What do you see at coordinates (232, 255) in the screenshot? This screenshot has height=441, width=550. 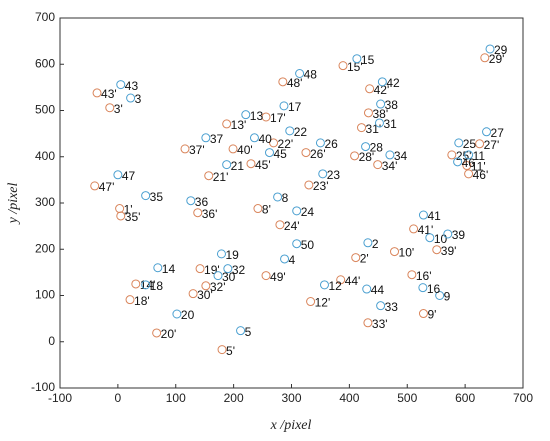 I see `point-label: 19` at bounding box center [232, 255].